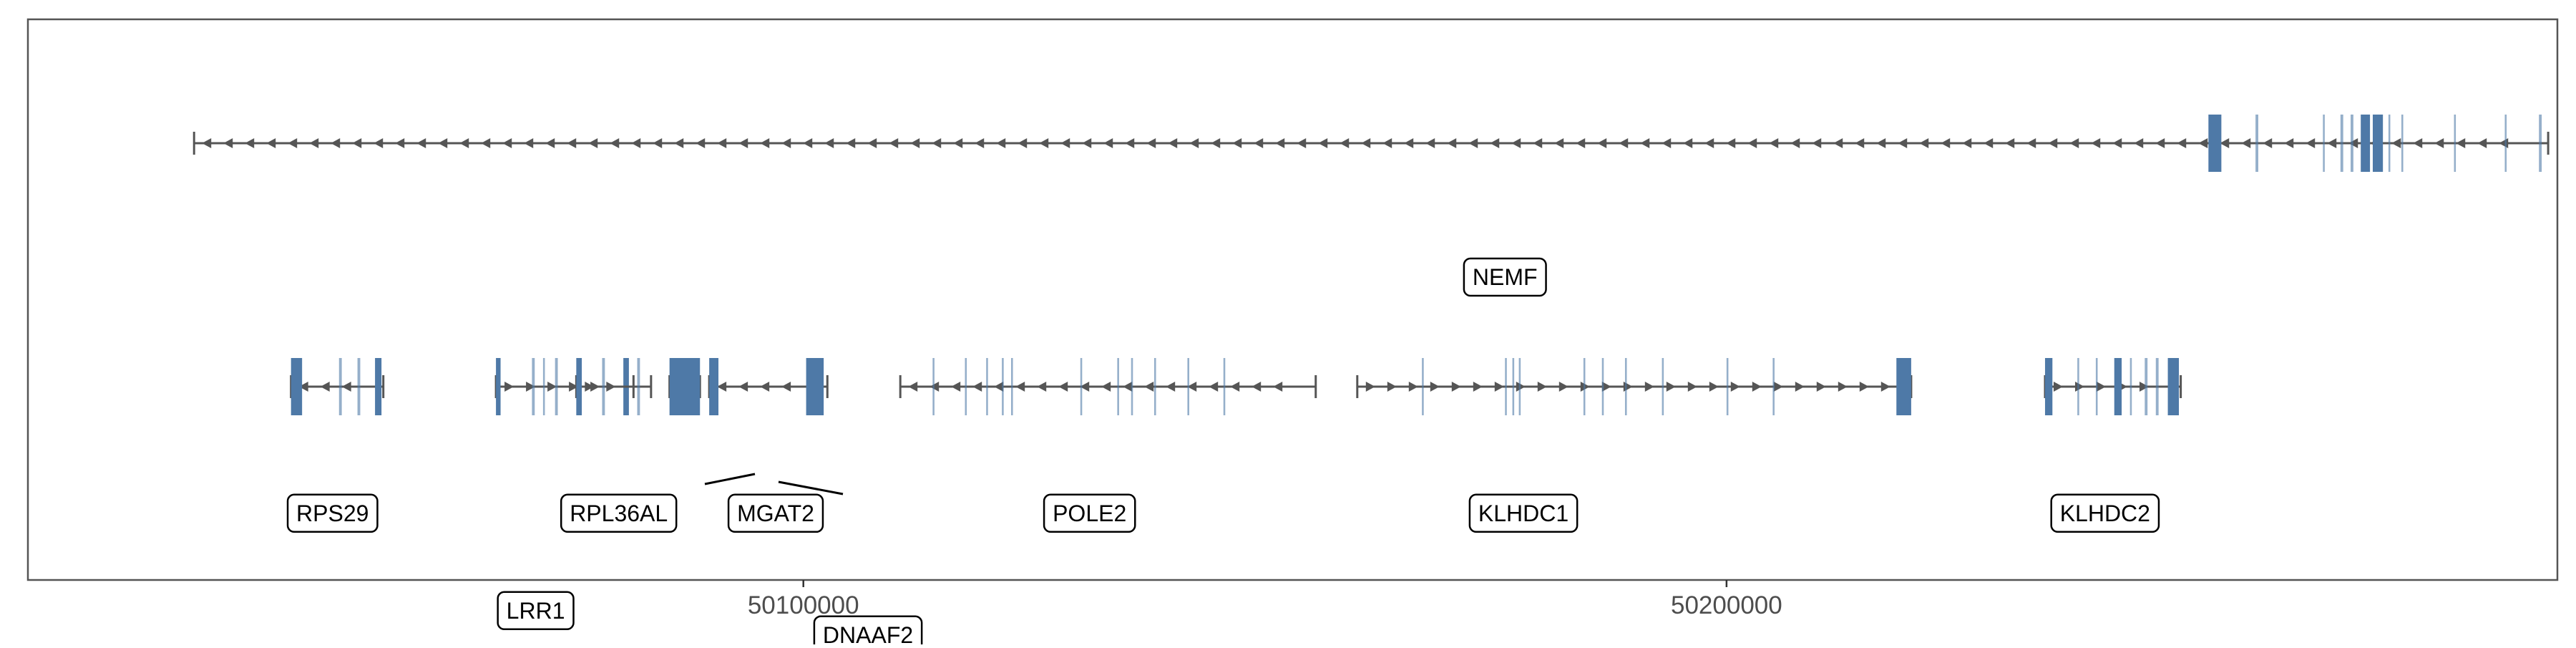 The image size is (2576, 648). Describe the element at coordinates (1505, 277) in the screenshot. I see `gene-label-text: NEMF` at that location.